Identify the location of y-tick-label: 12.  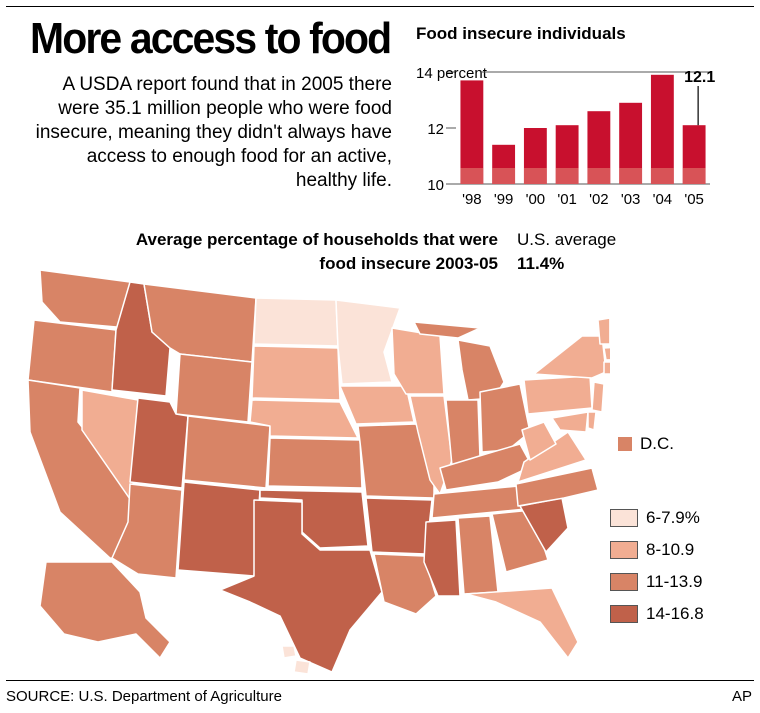
(435, 129).